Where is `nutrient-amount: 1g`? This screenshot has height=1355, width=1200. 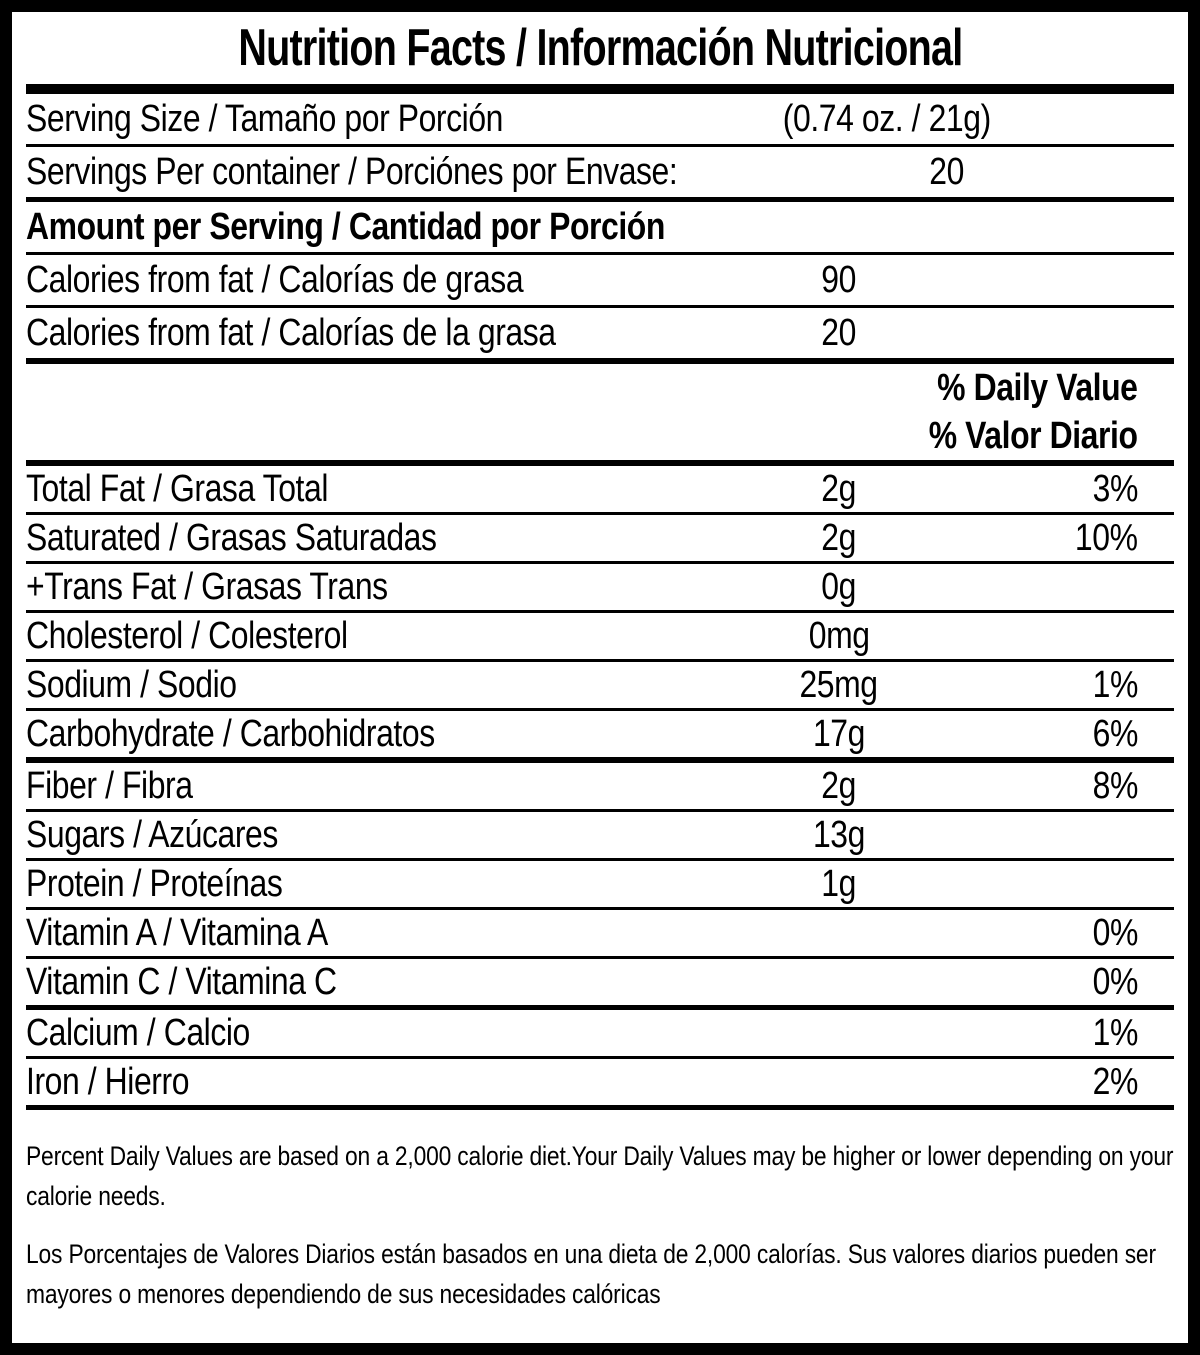
nutrient-amount: 1g is located at coordinates (839, 883).